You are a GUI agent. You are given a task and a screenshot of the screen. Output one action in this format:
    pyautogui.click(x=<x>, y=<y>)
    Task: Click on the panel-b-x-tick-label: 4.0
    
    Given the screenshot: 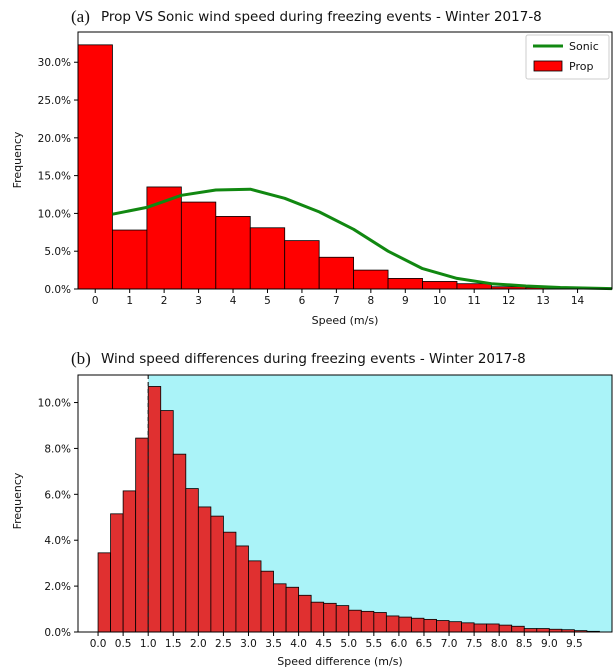 What is the action you would take?
    pyautogui.click(x=298, y=644)
    